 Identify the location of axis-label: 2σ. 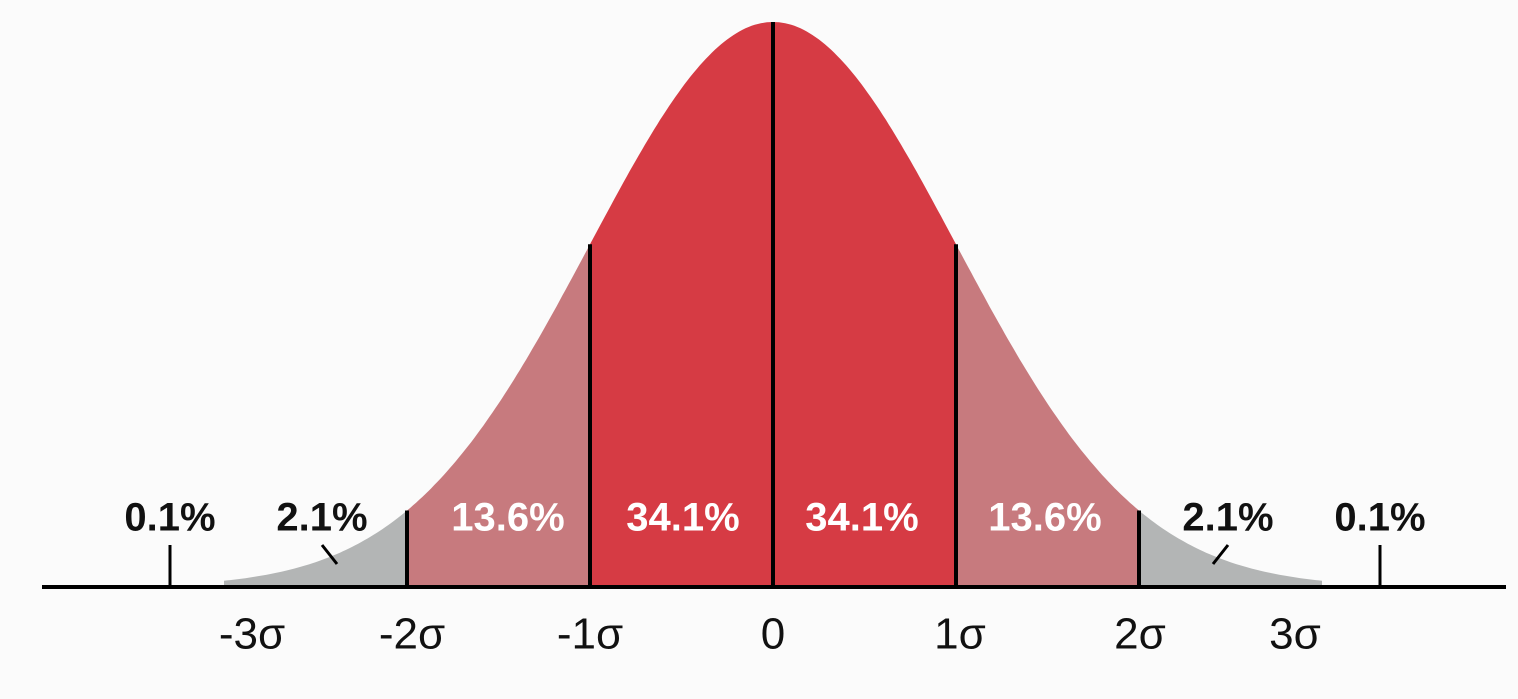
(1140, 634).